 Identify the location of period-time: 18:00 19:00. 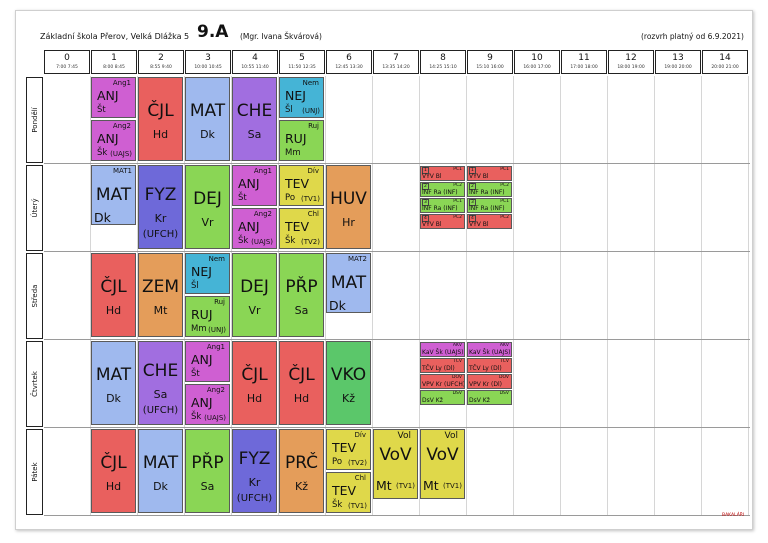
(631, 67).